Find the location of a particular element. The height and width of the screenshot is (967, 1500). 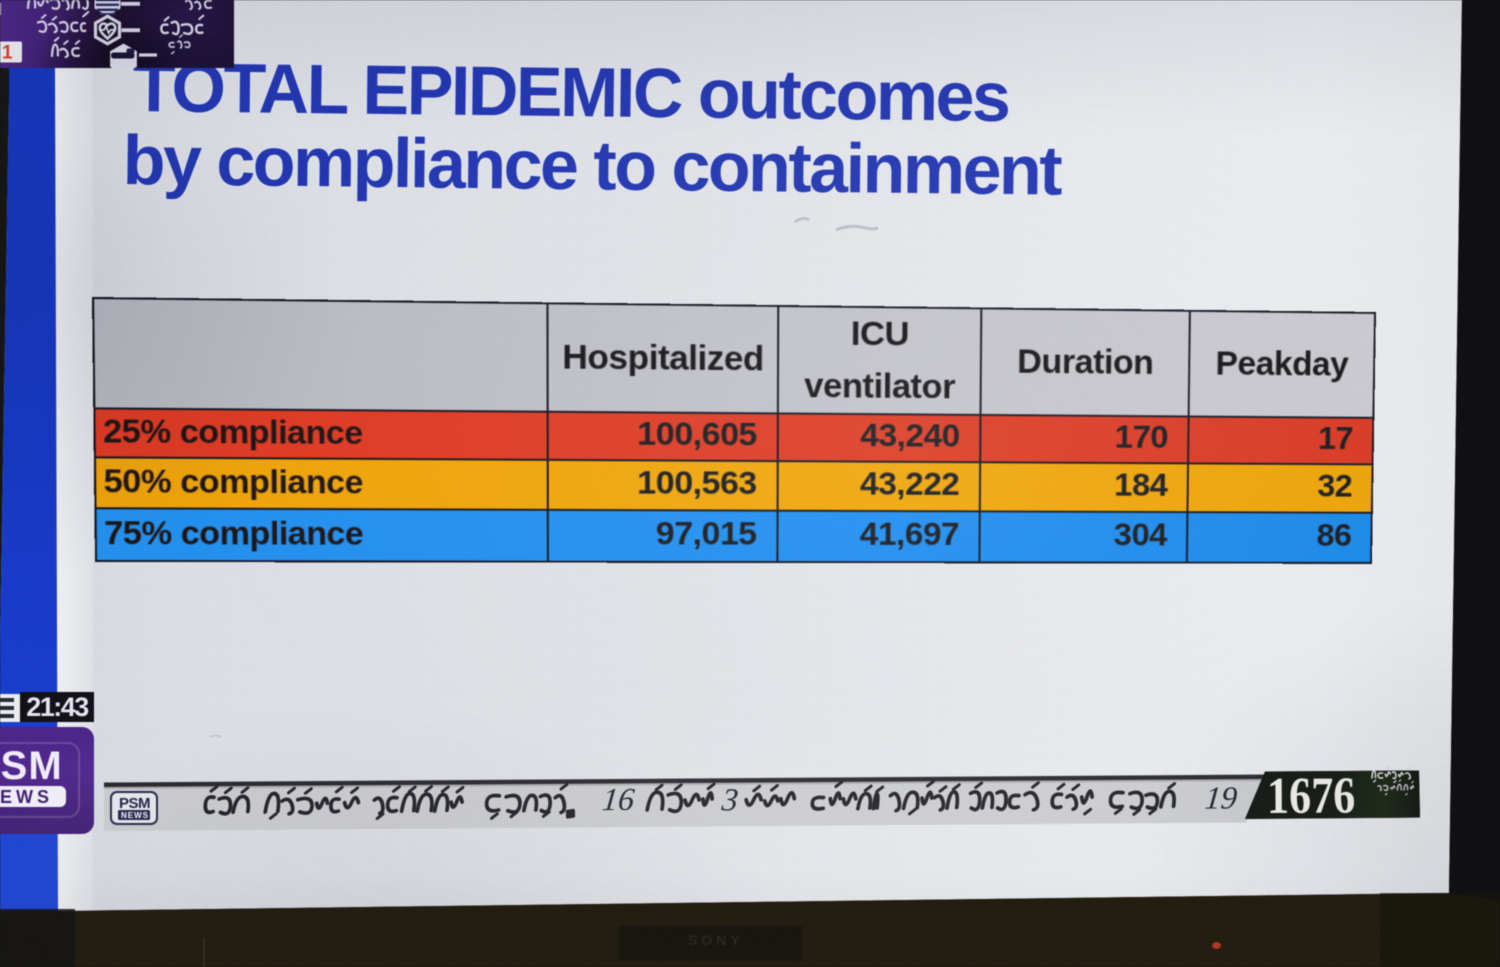

svg-text: 1 is located at coordinates (7, 53).